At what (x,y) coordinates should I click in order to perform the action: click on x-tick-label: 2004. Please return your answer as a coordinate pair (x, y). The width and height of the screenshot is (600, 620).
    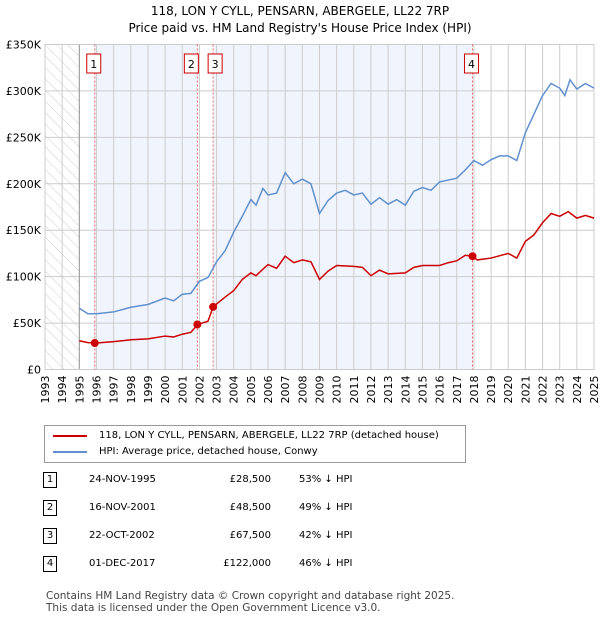
    Looking at the image, I should click on (234, 390).